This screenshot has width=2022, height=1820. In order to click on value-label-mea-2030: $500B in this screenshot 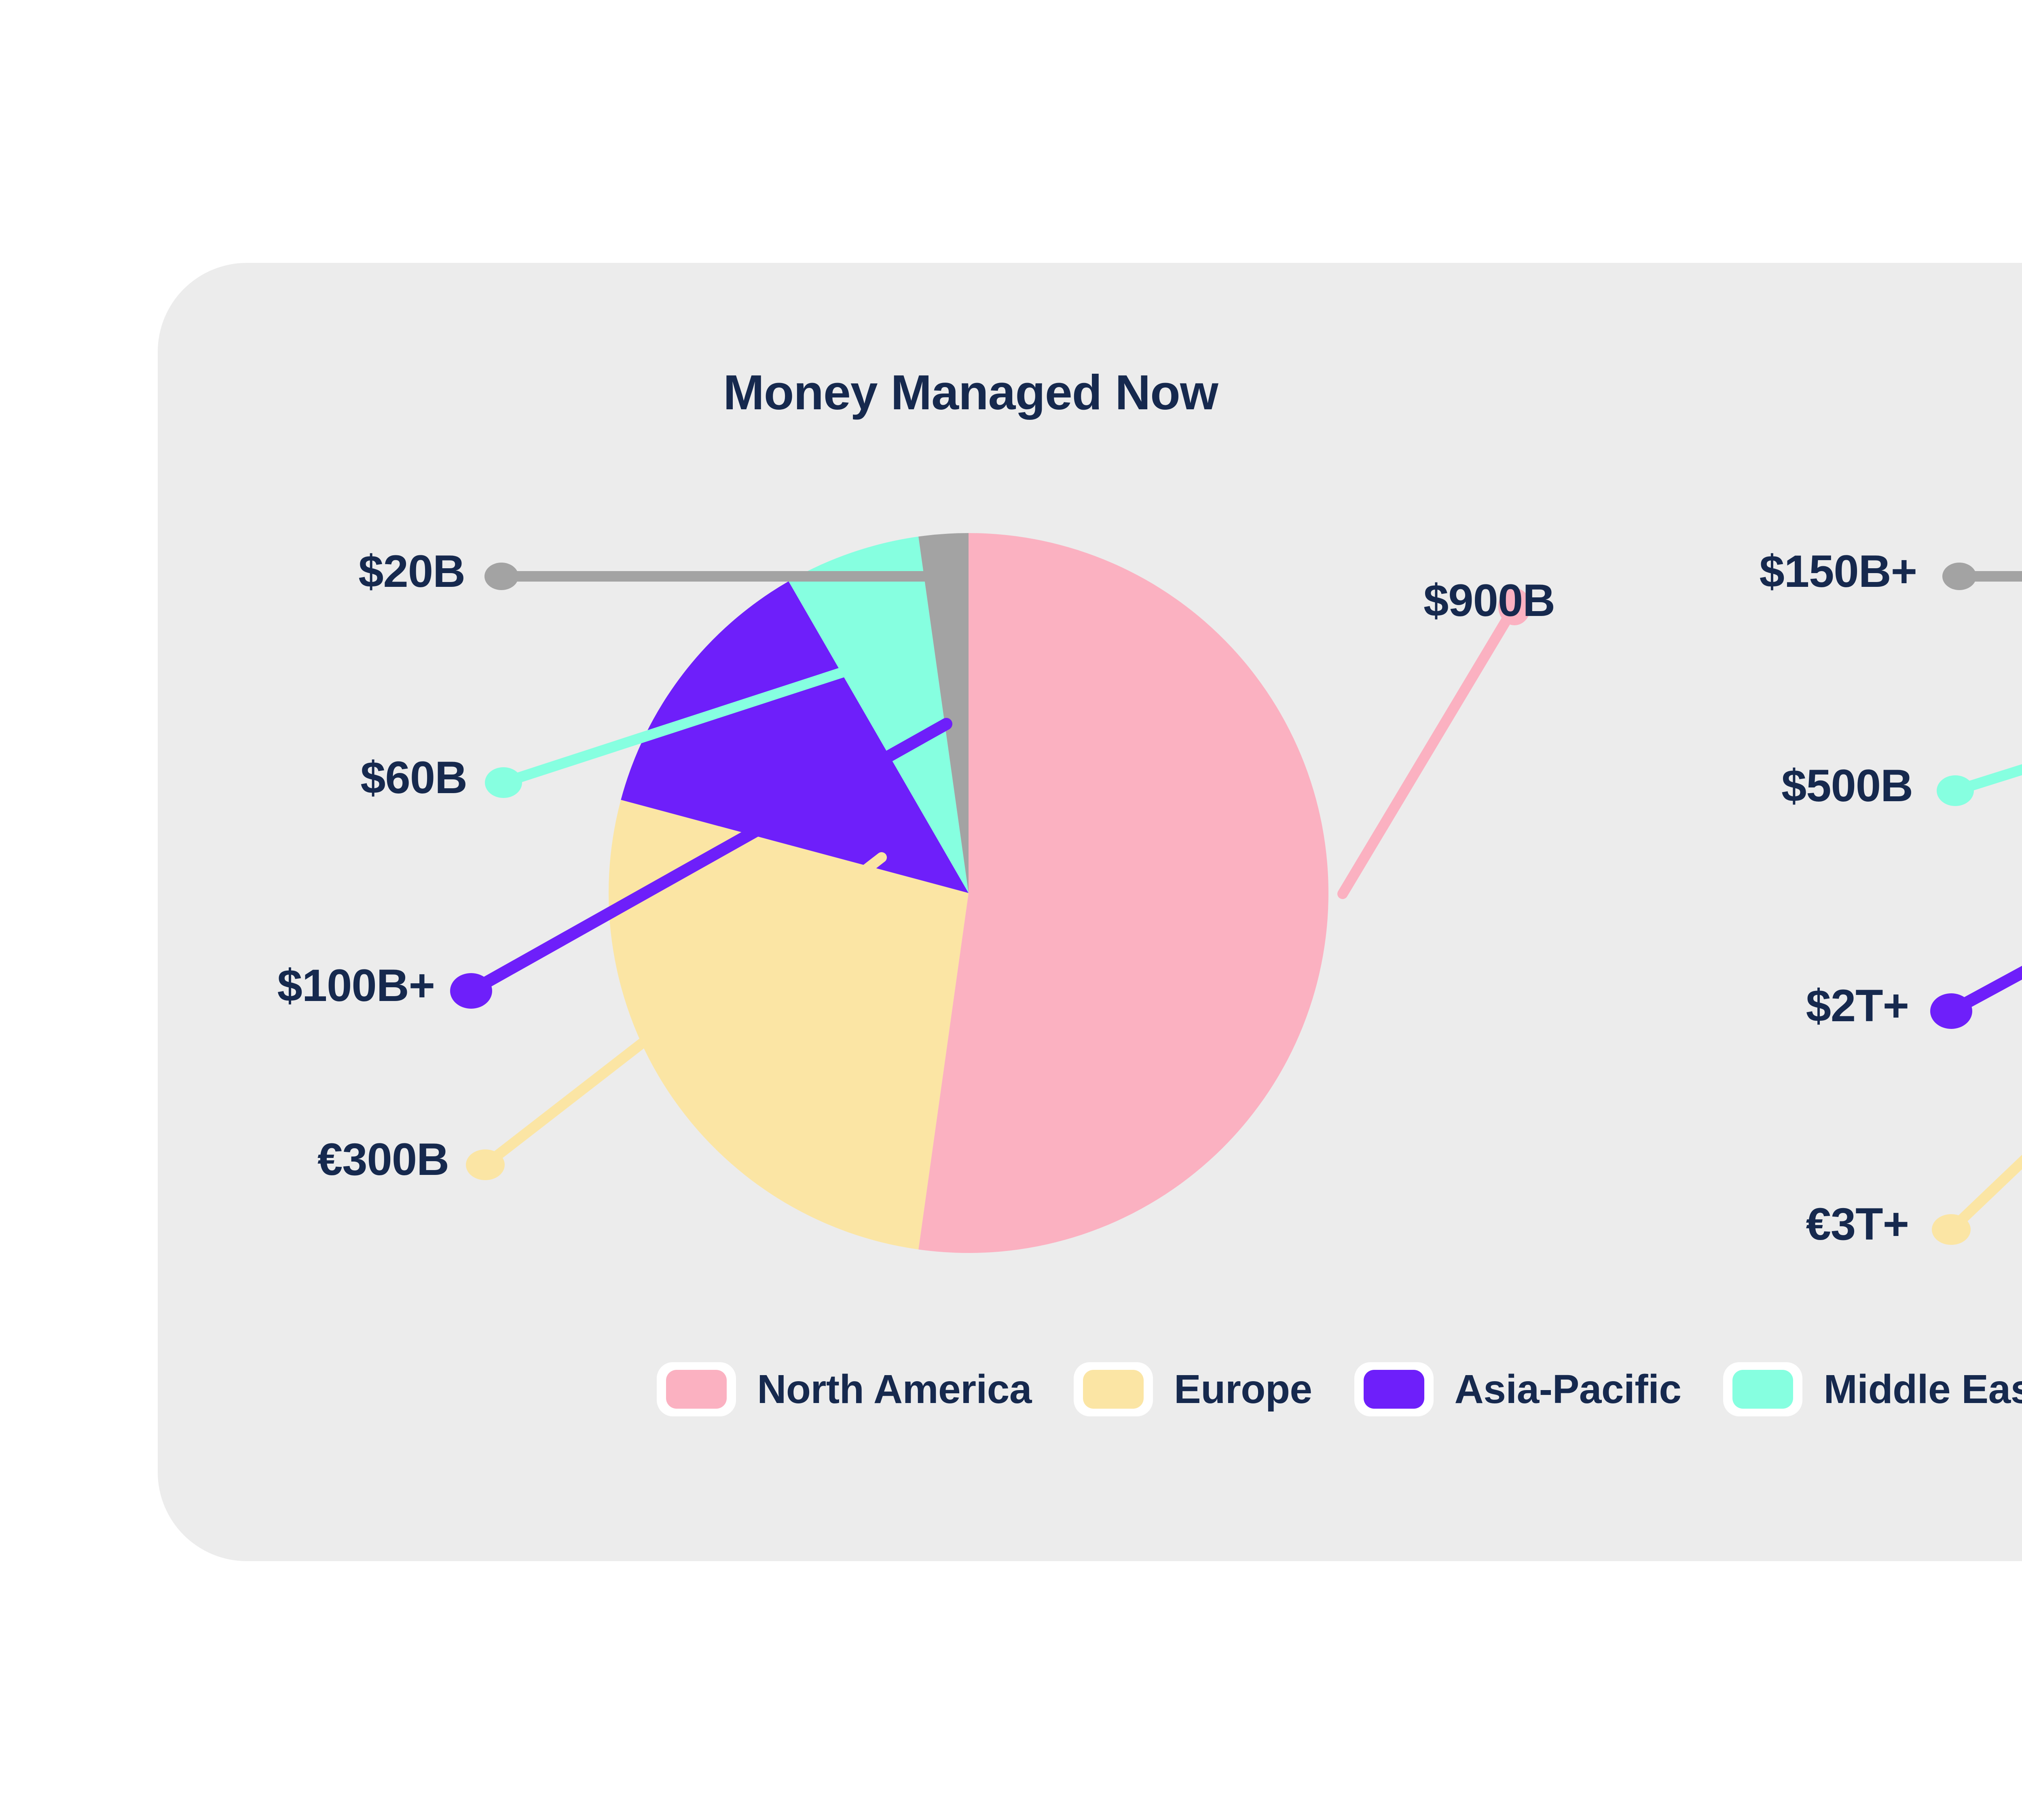, I will do `click(1847, 785)`.